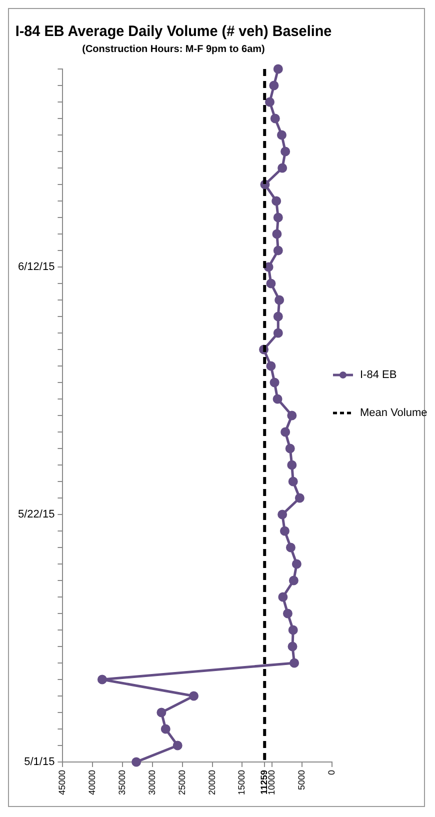 The height and width of the screenshot is (817, 435). I want to click on x-tick-label: 45000, so click(62, 783).